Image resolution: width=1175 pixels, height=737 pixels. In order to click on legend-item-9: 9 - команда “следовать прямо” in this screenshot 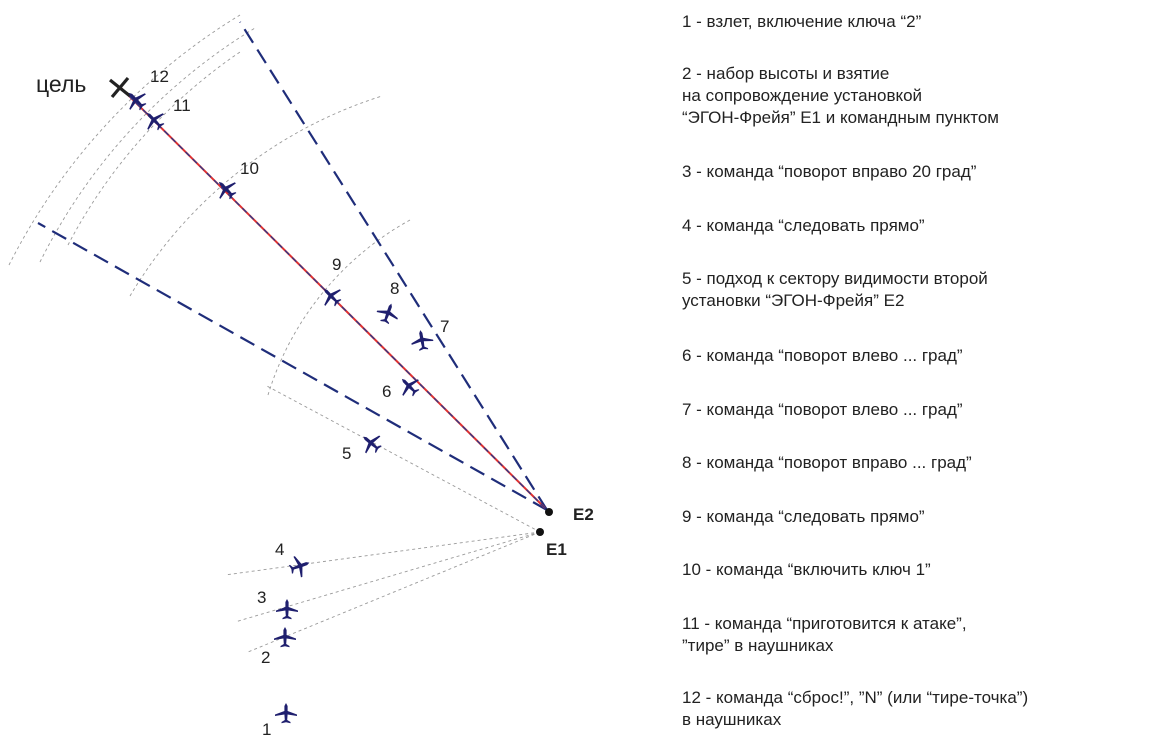, I will do `click(803, 516)`.